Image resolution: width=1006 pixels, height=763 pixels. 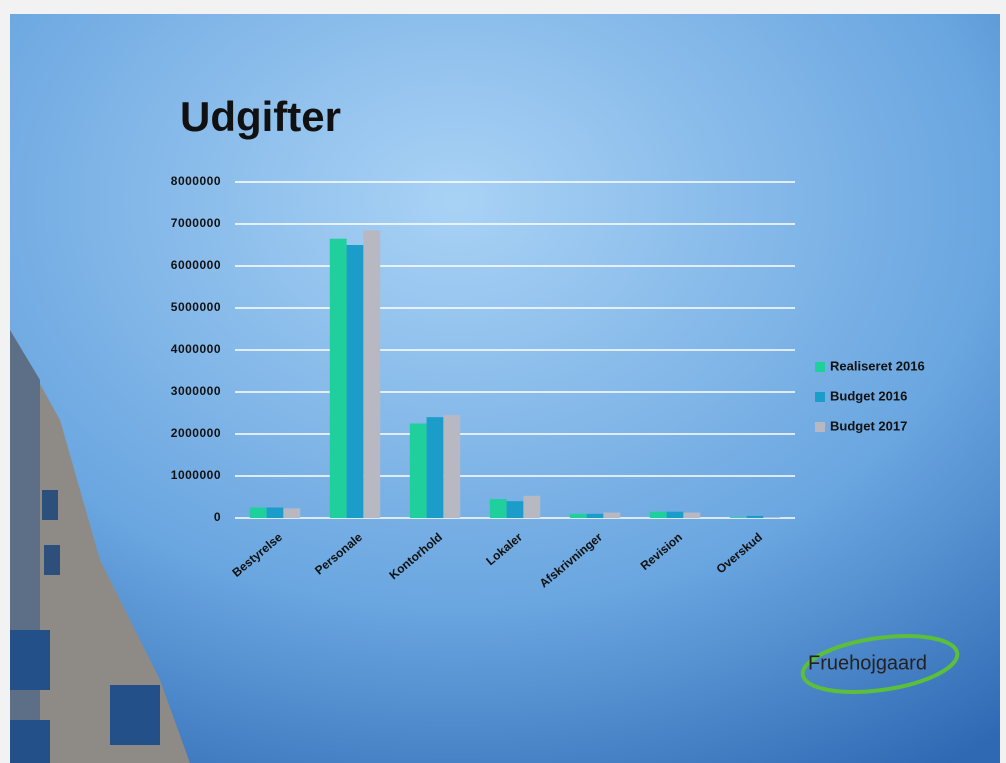 I want to click on legend-label: Budget 2017, so click(x=868, y=425).